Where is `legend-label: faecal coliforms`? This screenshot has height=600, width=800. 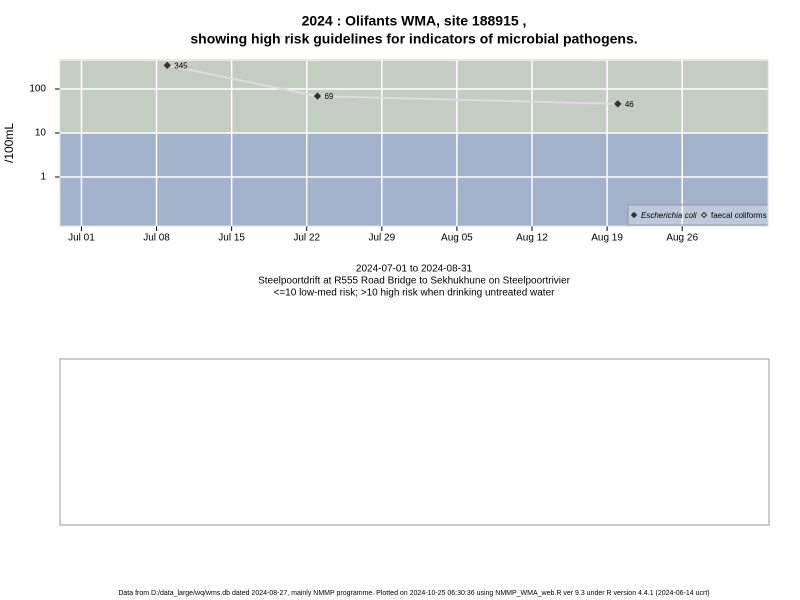
legend-label: faecal coliforms is located at coordinates (739, 215).